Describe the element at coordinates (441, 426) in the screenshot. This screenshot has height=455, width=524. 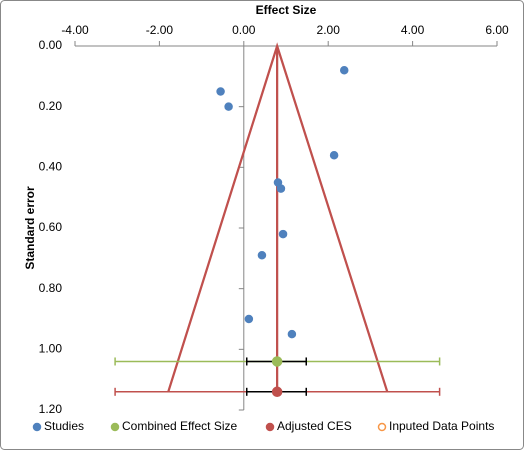
I see `legend-label: Inputed Data Points` at that location.